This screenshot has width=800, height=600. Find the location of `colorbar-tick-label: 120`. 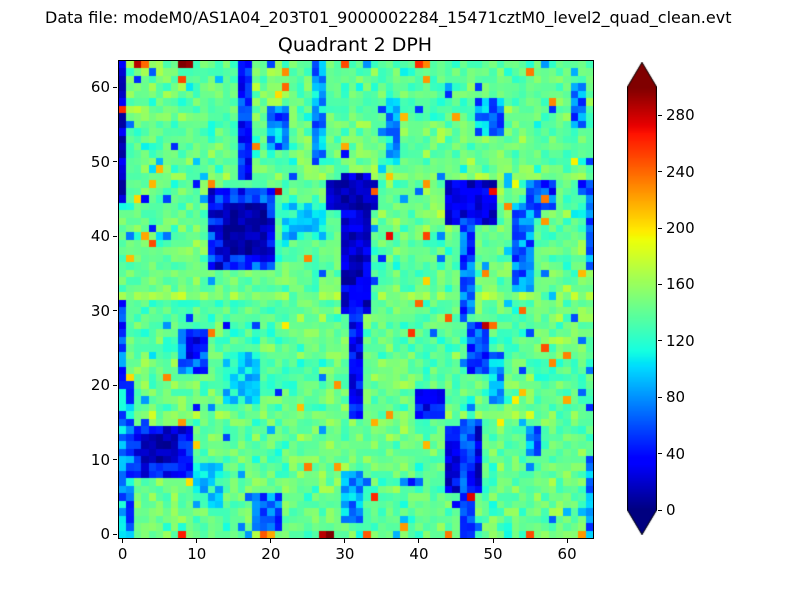

colorbar-tick-label: 120 is located at coordinates (680, 340).